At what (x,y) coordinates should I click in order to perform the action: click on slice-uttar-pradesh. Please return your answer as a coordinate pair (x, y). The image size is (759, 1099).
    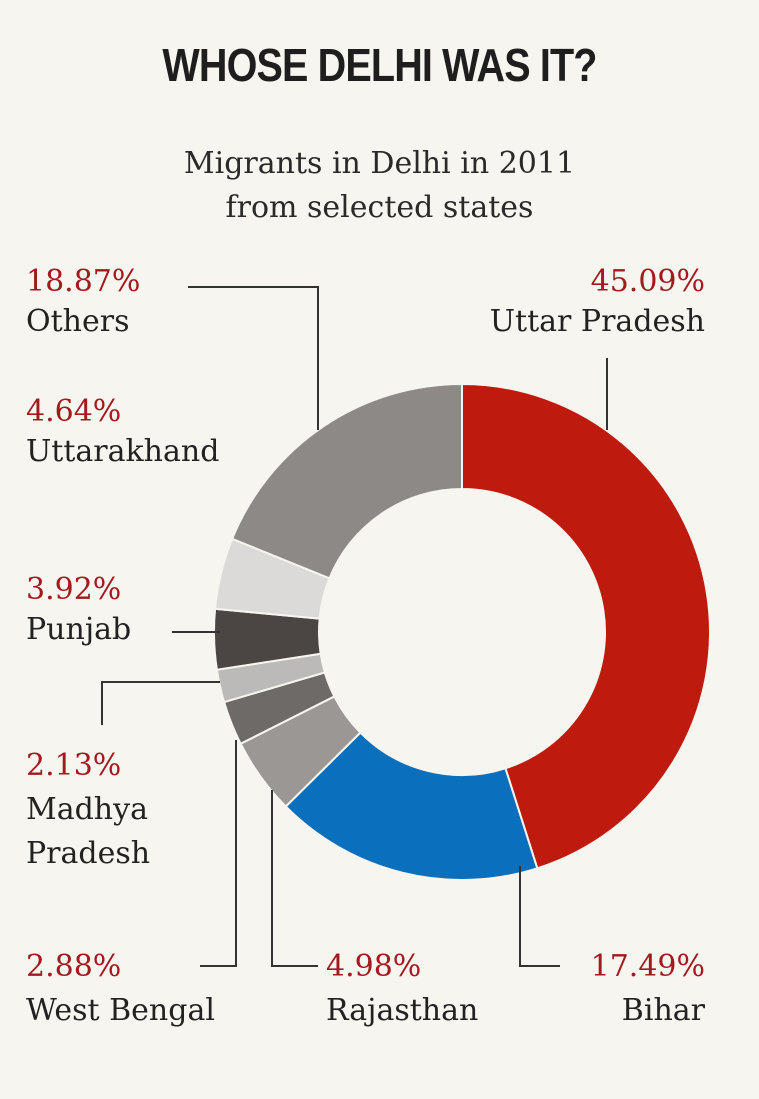
    Looking at the image, I should click on (586, 626).